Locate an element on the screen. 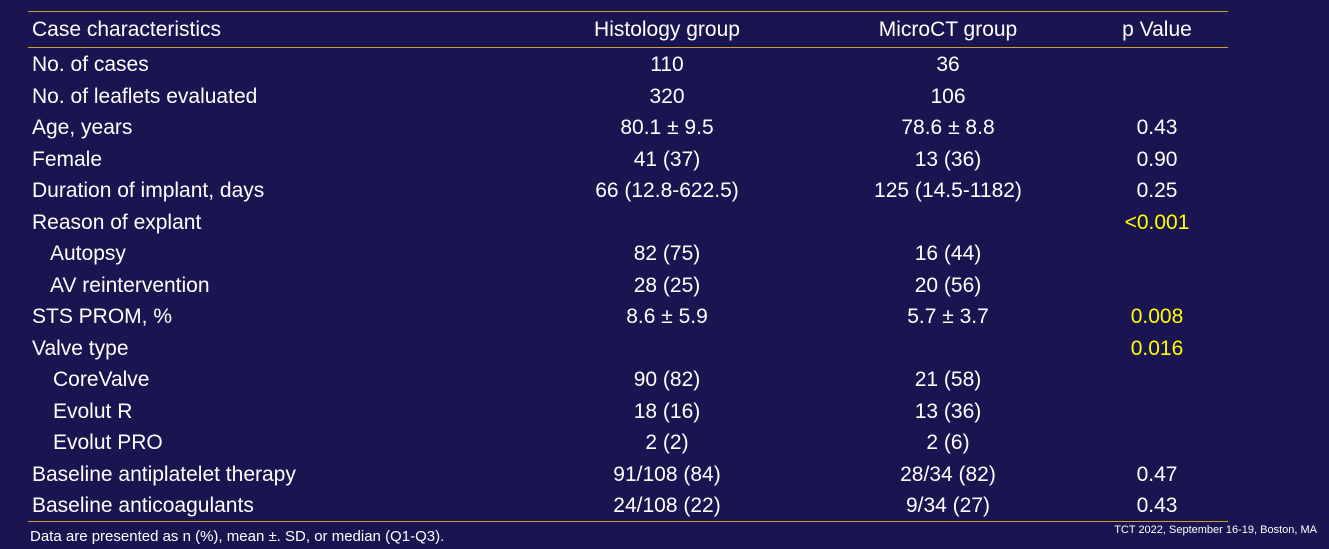 This screenshot has width=1329, height=549. table-row: STS PROM, % 8.6 ± 5.9 5.7 ± 3.7 0.008 is located at coordinates (664, 316).